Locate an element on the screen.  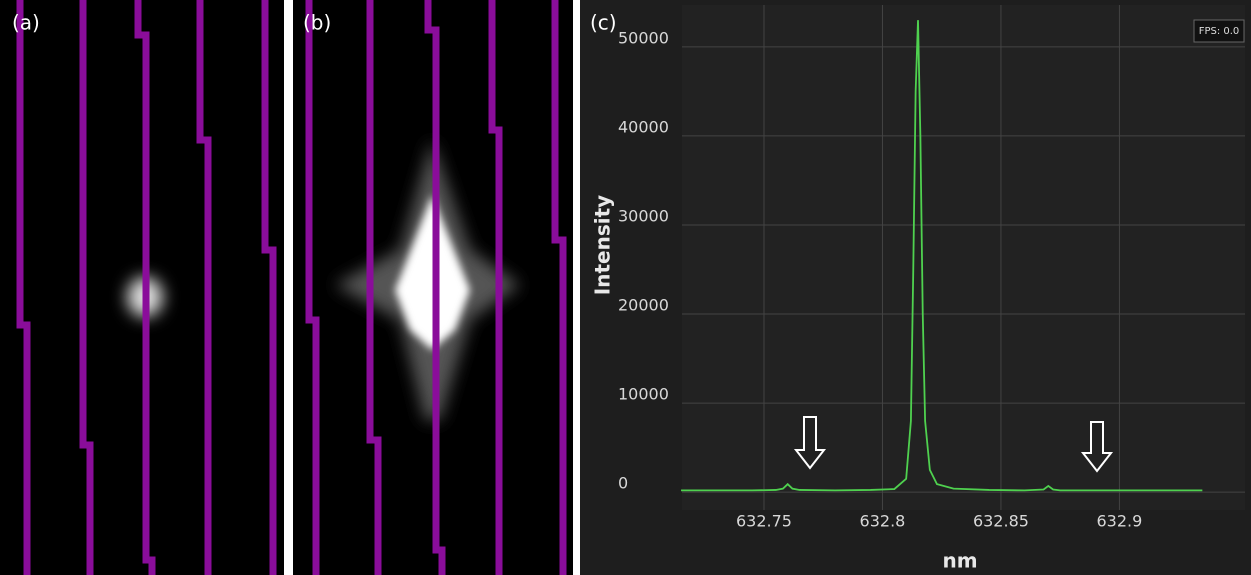
panel-label: (a) is located at coordinates (26, 23).